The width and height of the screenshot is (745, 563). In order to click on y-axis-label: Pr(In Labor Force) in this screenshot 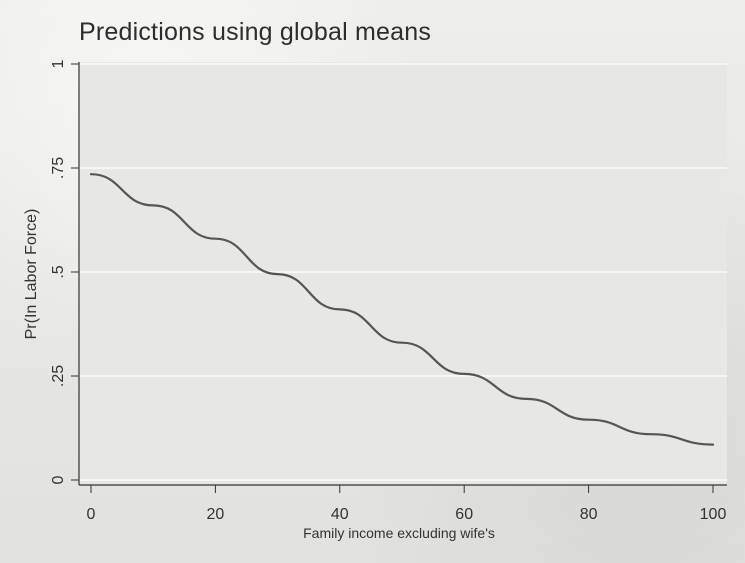, I will do `click(31, 274)`.